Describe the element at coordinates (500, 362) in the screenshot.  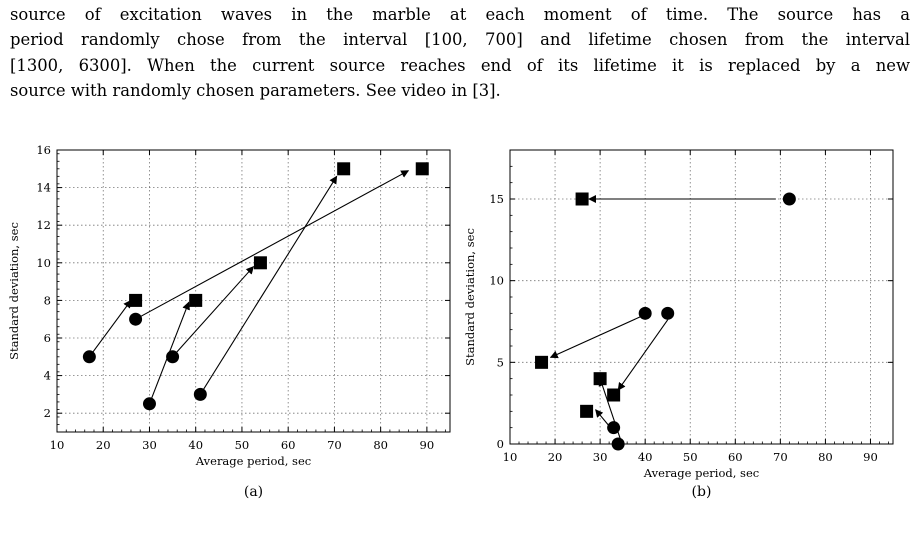
I see `y-tick-label: 5` at that location.